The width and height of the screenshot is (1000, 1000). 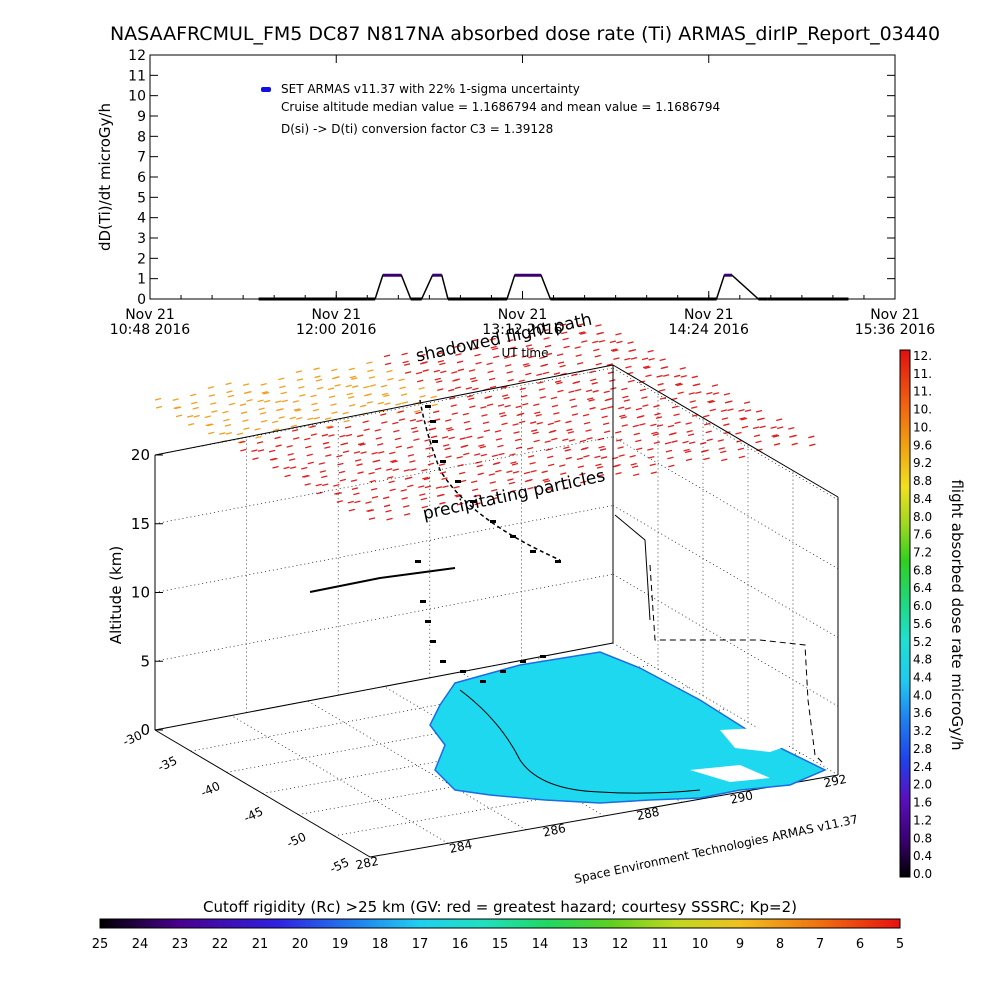 What do you see at coordinates (922, 552) in the screenshot?
I see `colorbar-tick-label: 7.2` at bounding box center [922, 552].